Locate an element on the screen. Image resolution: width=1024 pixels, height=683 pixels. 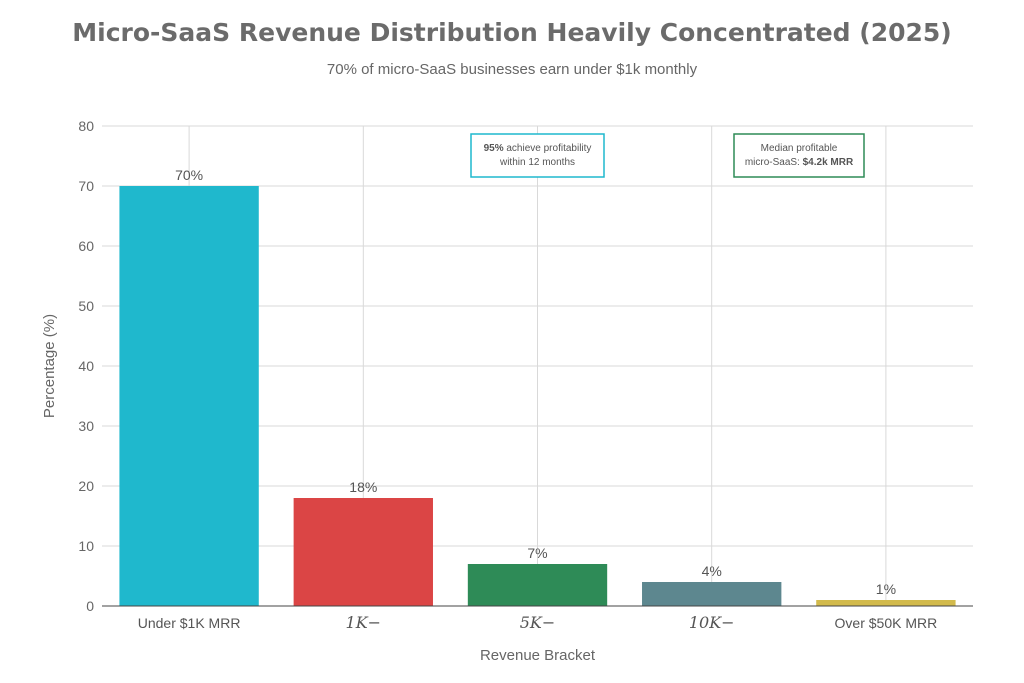
data-label-5: 1% is located at coordinates (886, 589).